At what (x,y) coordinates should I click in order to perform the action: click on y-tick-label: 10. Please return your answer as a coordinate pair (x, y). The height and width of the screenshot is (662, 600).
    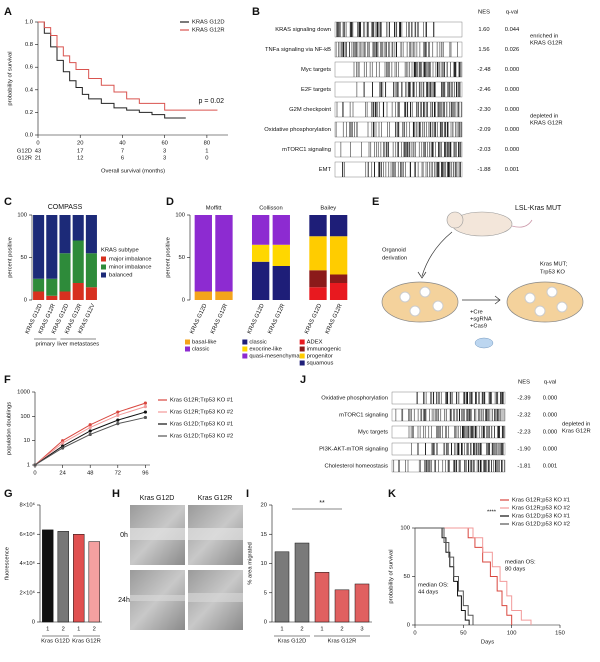
    Looking at the image, I should click on (264, 564).